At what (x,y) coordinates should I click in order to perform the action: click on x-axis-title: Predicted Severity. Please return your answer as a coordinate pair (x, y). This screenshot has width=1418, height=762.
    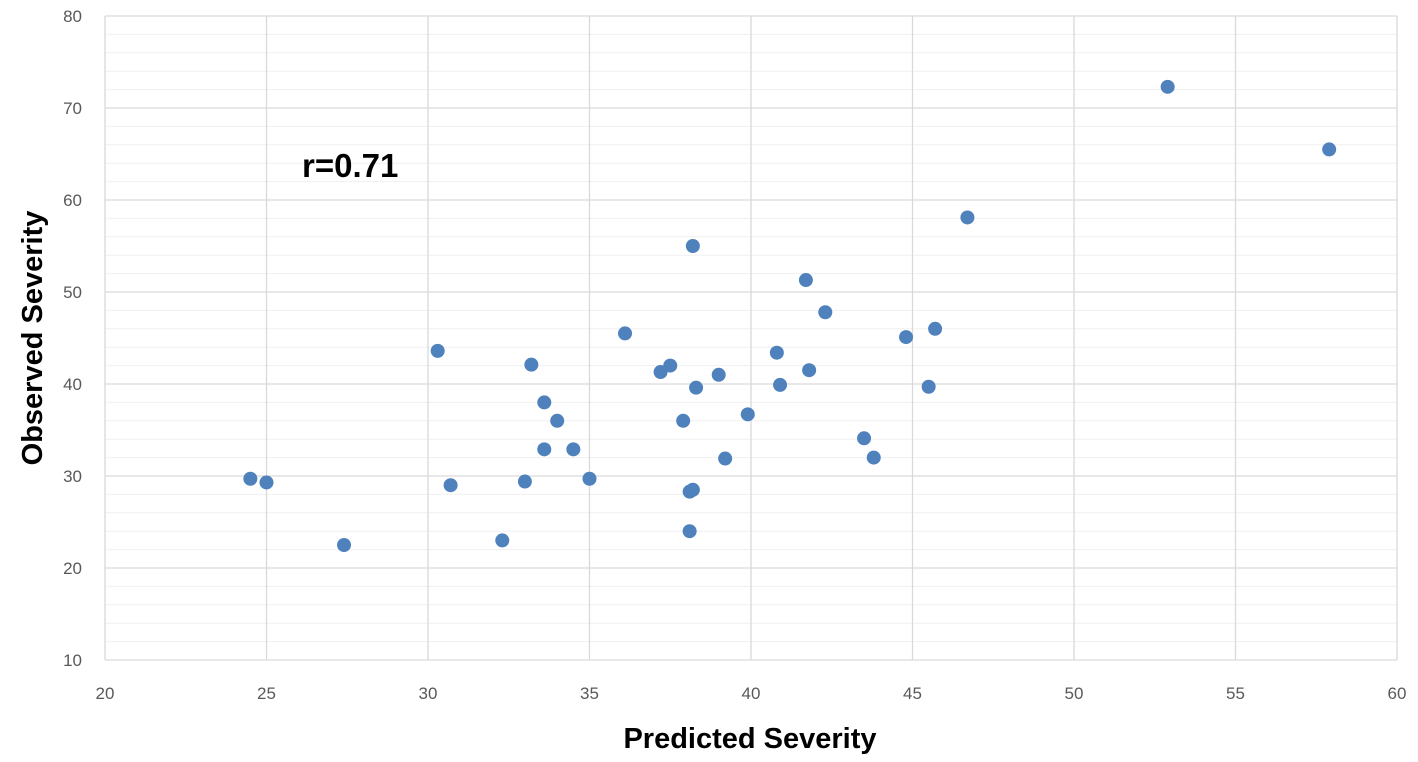
    Looking at the image, I should click on (749, 739).